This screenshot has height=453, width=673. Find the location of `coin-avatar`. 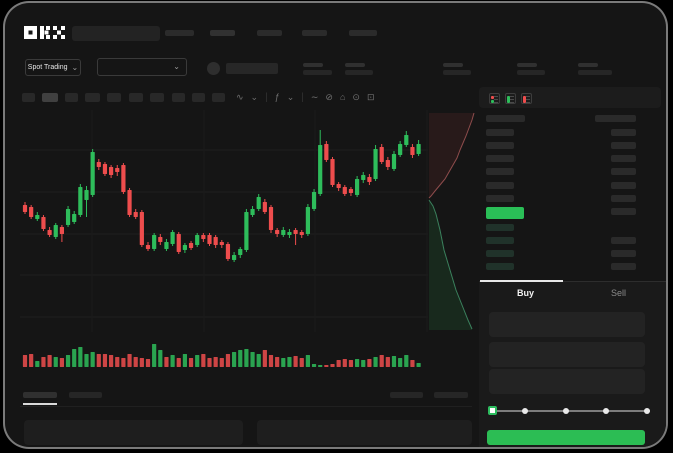

coin-avatar is located at coordinates (213, 68).